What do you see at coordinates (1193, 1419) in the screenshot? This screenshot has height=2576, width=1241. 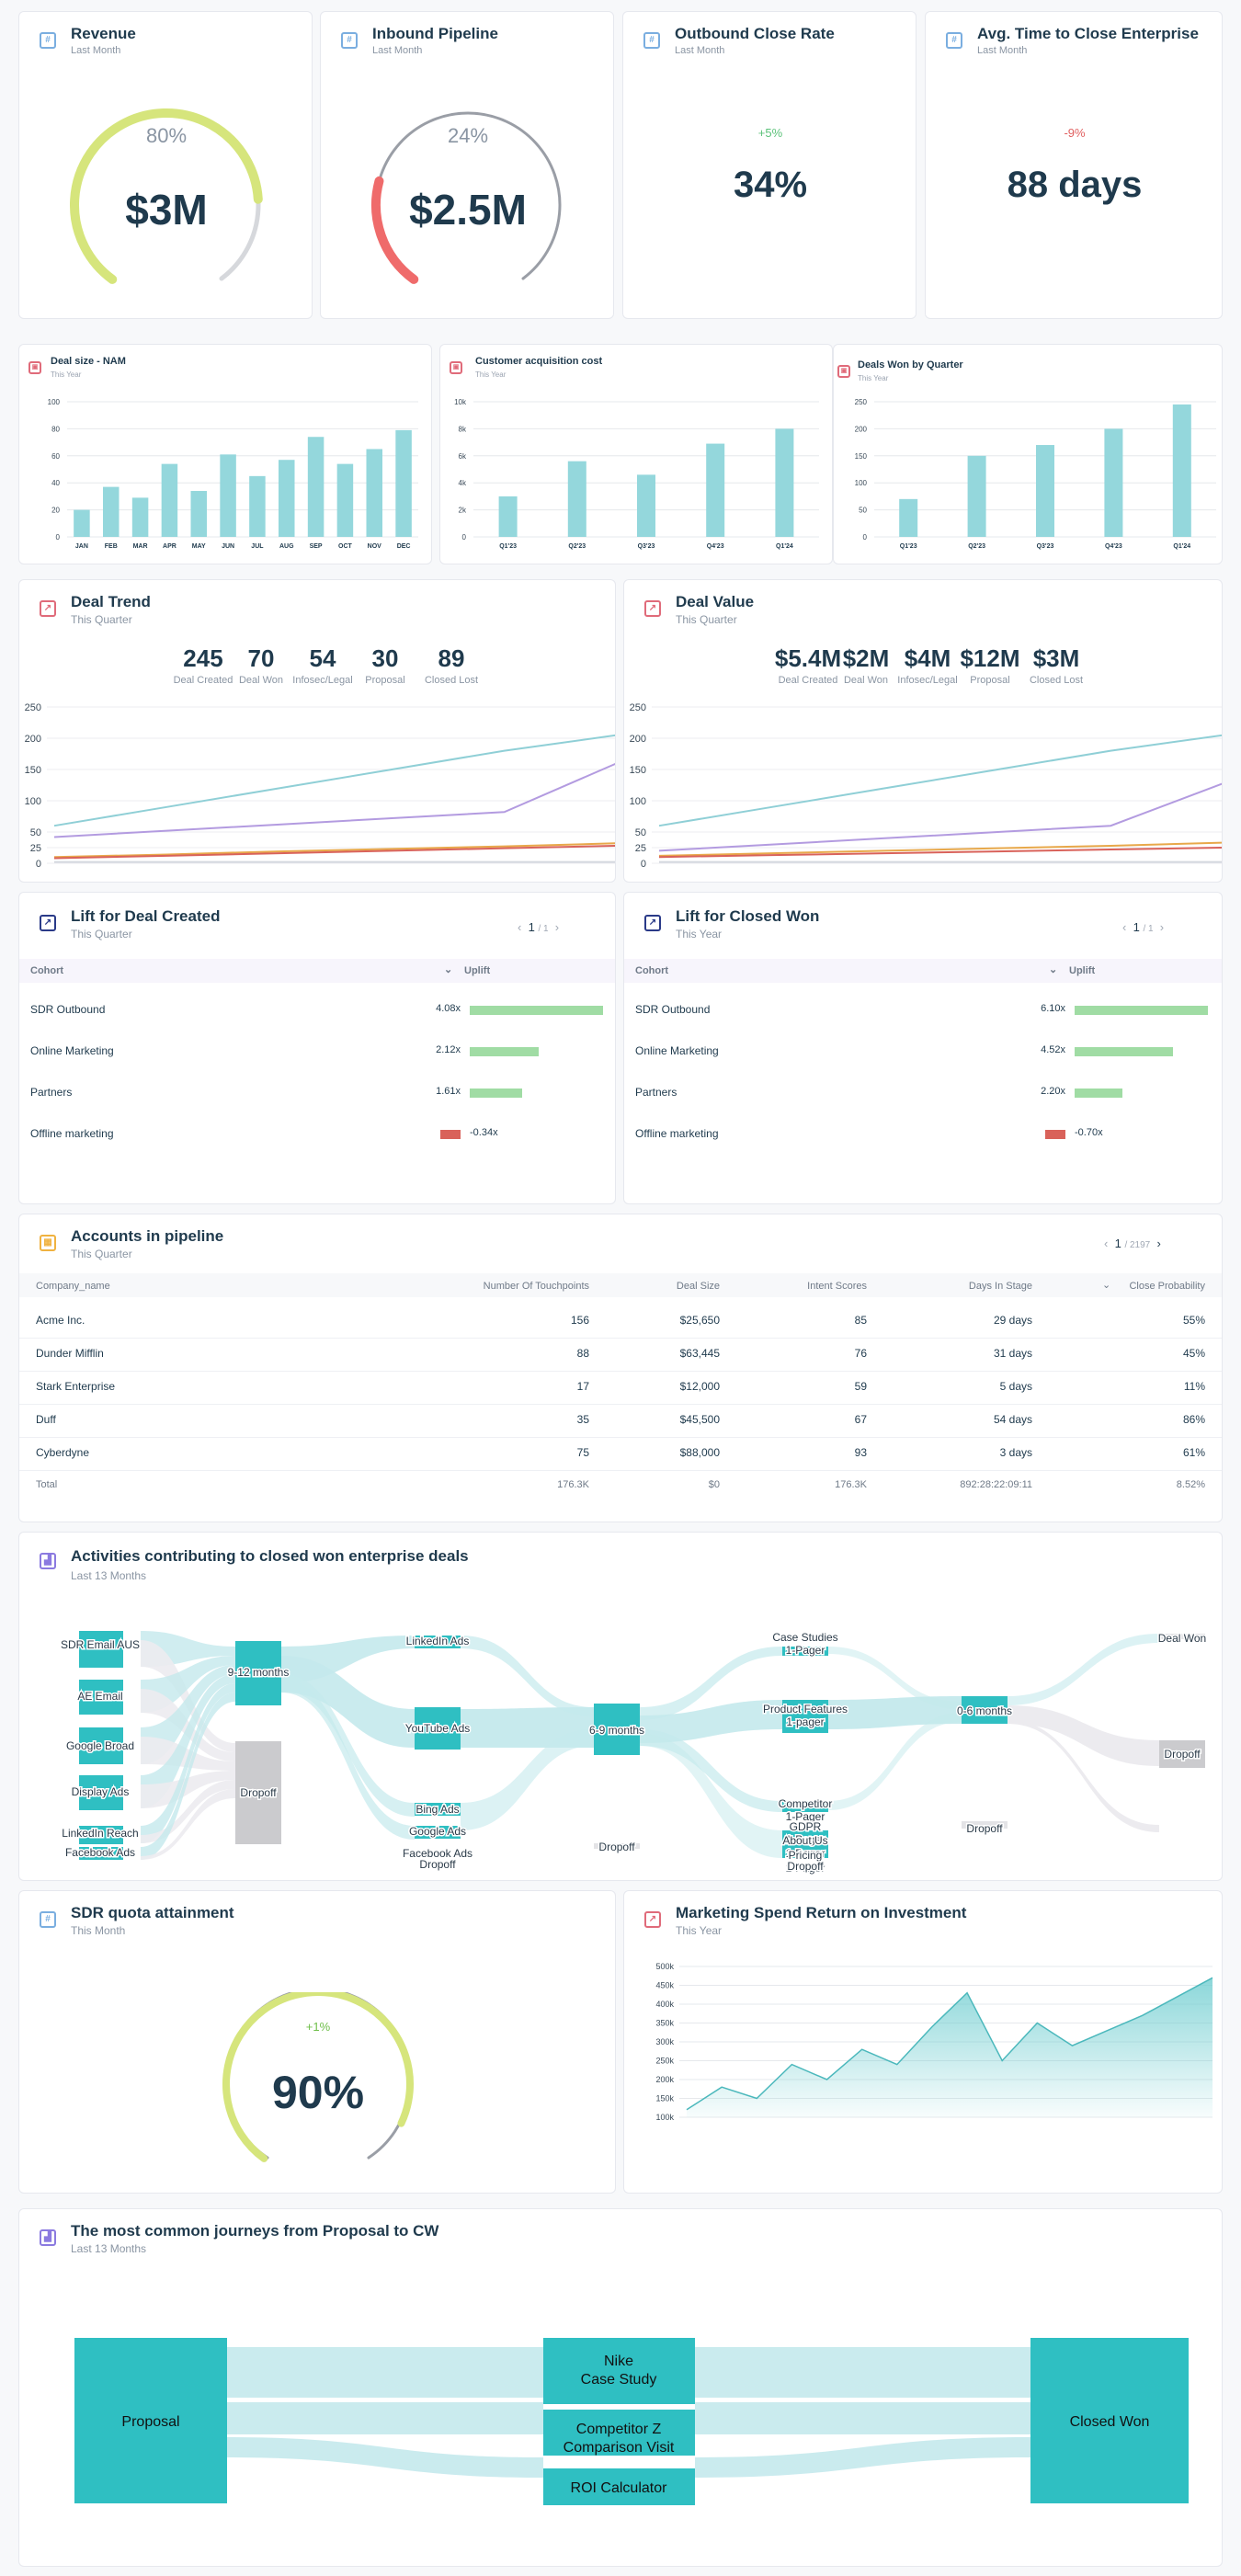 I see `table-cell: 86%` at bounding box center [1193, 1419].